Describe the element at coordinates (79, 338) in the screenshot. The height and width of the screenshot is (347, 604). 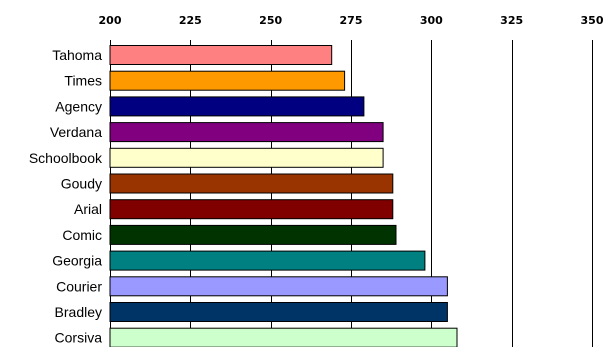
I see `category-label: Corsiva` at that location.